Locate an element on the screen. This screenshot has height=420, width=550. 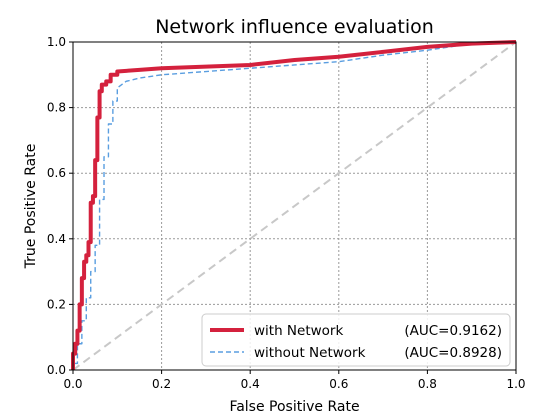
x-tick-label: 0.0 is located at coordinates (72, 384).